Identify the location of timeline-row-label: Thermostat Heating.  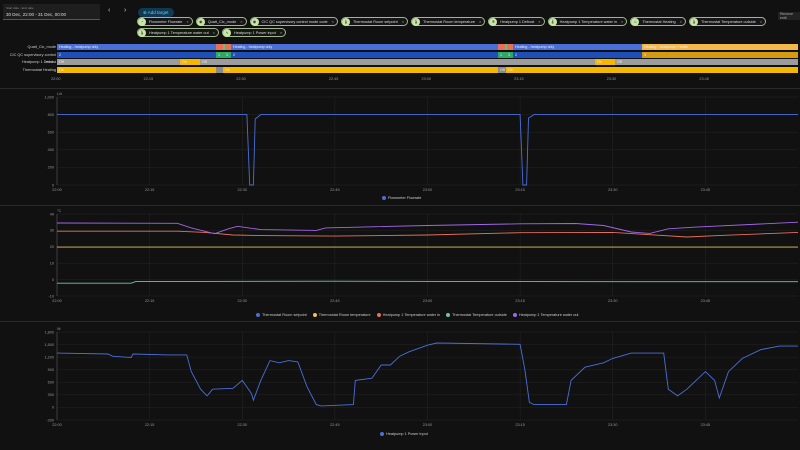
(39, 70).